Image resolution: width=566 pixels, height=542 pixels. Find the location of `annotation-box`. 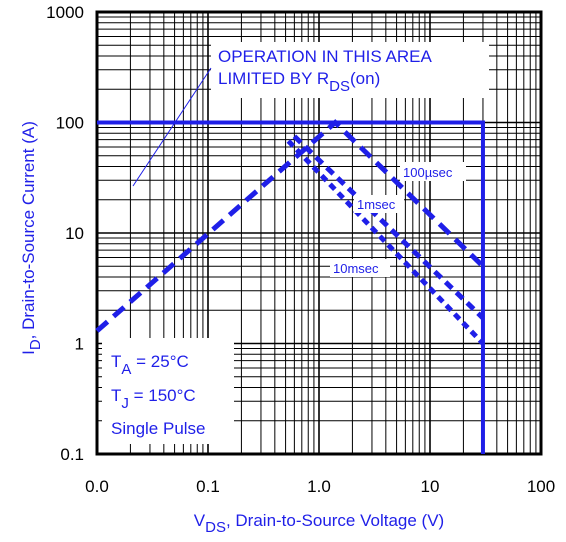

annotation-box is located at coordinates (350, 70).